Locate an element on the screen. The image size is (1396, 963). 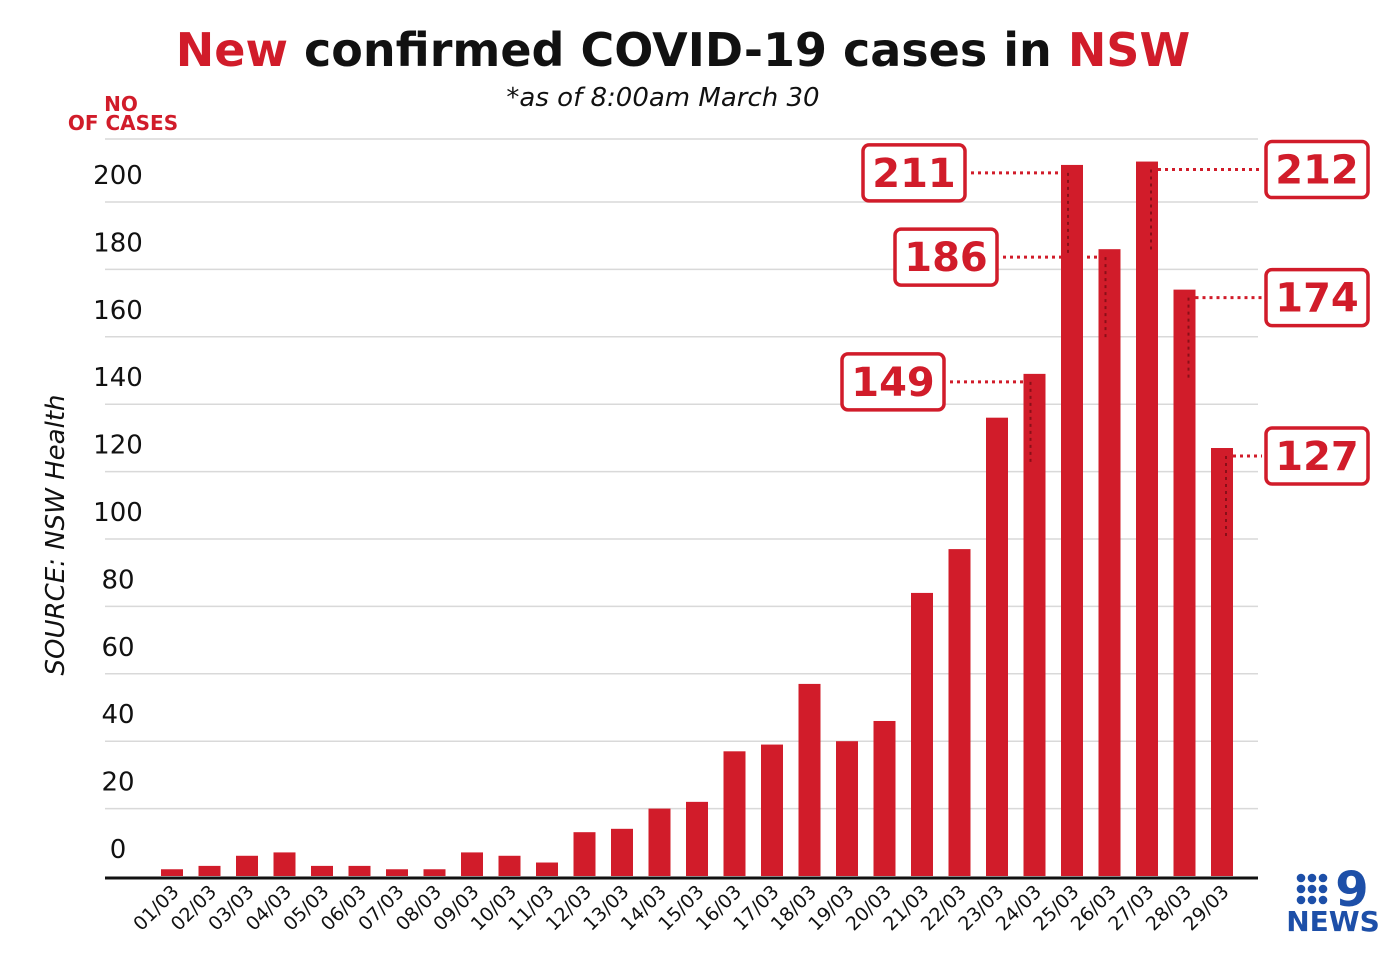
callout-label: 211 is located at coordinates (914, 174).